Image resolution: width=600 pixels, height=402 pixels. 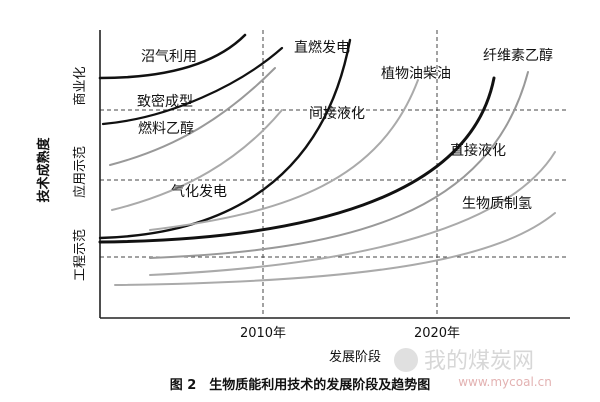 I want to click on label-biogas: 沼气利用, so click(x=169, y=57).